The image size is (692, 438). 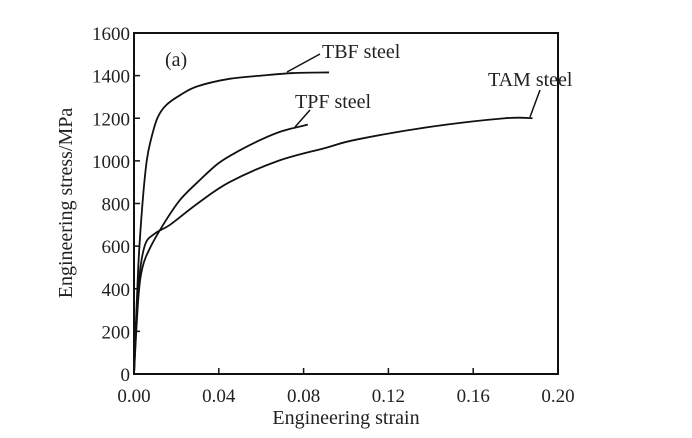 I want to click on y-tick-label: 1000, so click(x=111, y=162).